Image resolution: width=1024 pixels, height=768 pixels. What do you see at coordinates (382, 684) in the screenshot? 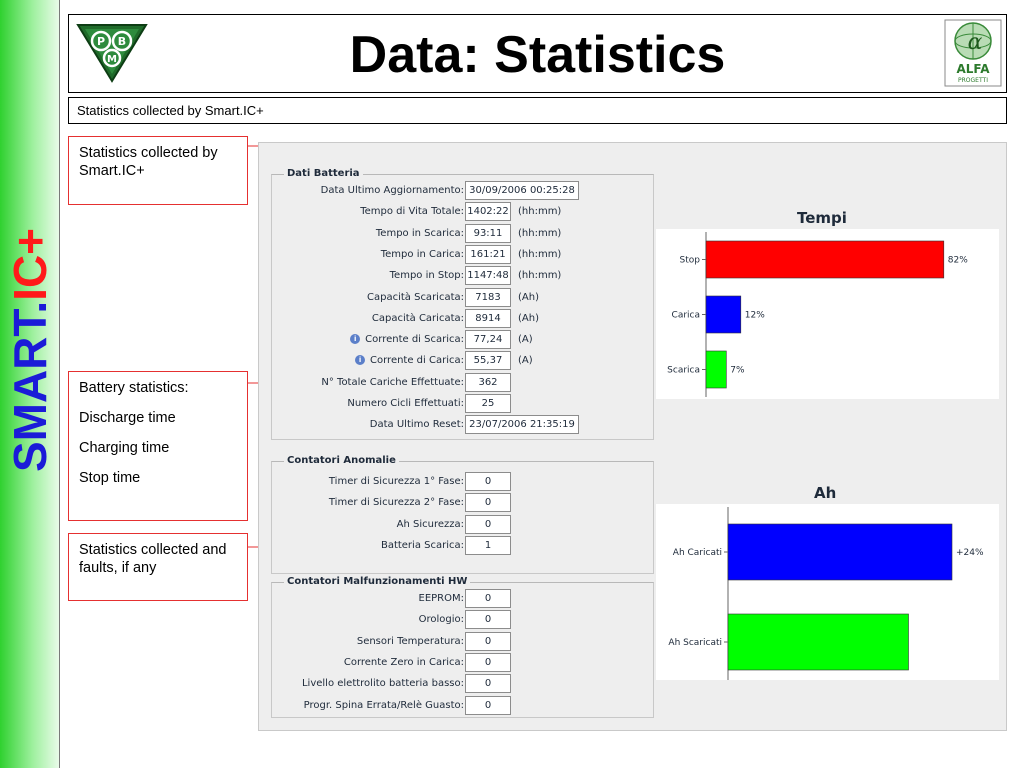
I see `field-label-text: Livello elettrolito batteria basso:` at bounding box center [382, 684].